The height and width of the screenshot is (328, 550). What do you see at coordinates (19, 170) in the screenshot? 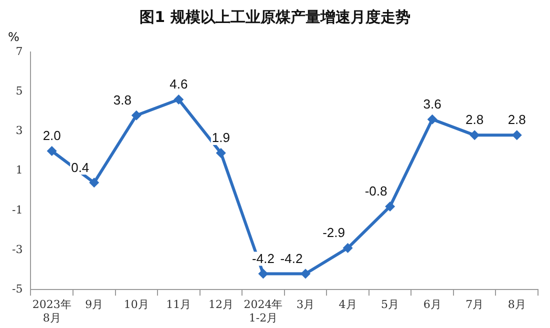
I see `y-tick-label: 1` at bounding box center [19, 170].